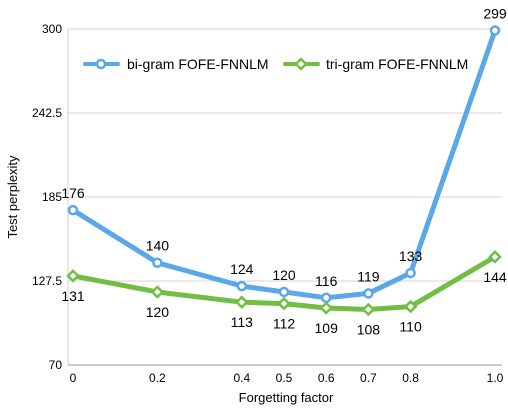 This screenshot has width=508, height=410. I want to click on legend-label-bigram: bi-gram FOFE-FNNLM, so click(198, 64).